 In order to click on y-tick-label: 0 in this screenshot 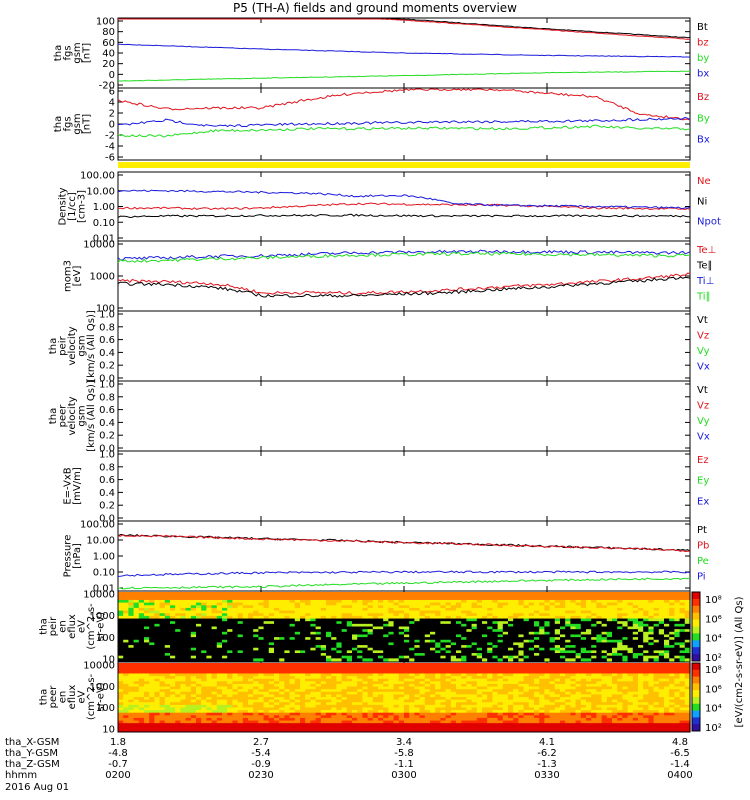, I will do `click(112, 125)`.